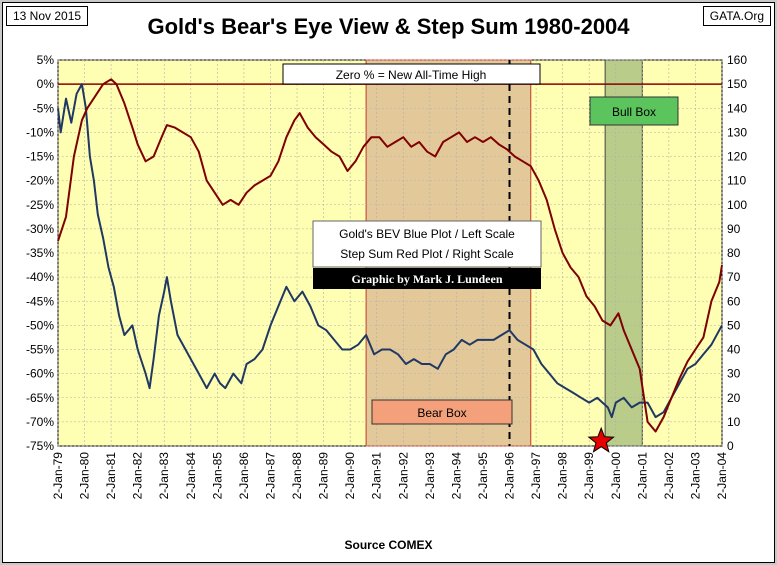 Image resolution: width=777 pixels, height=565 pixels. What do you see at coordinates (601, 439) in the screenshot?
I see `star-marker-icon` at bounding box center [601, 439].